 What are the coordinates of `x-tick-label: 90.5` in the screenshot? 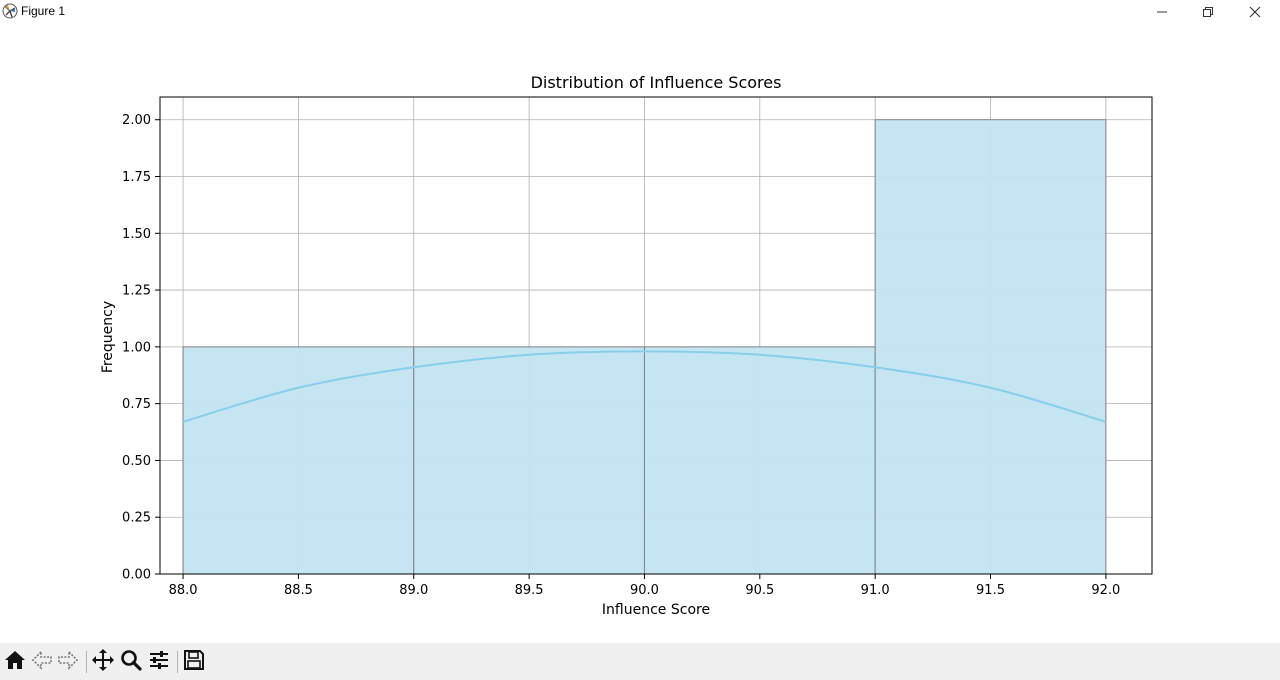 It's located at (759, 590).